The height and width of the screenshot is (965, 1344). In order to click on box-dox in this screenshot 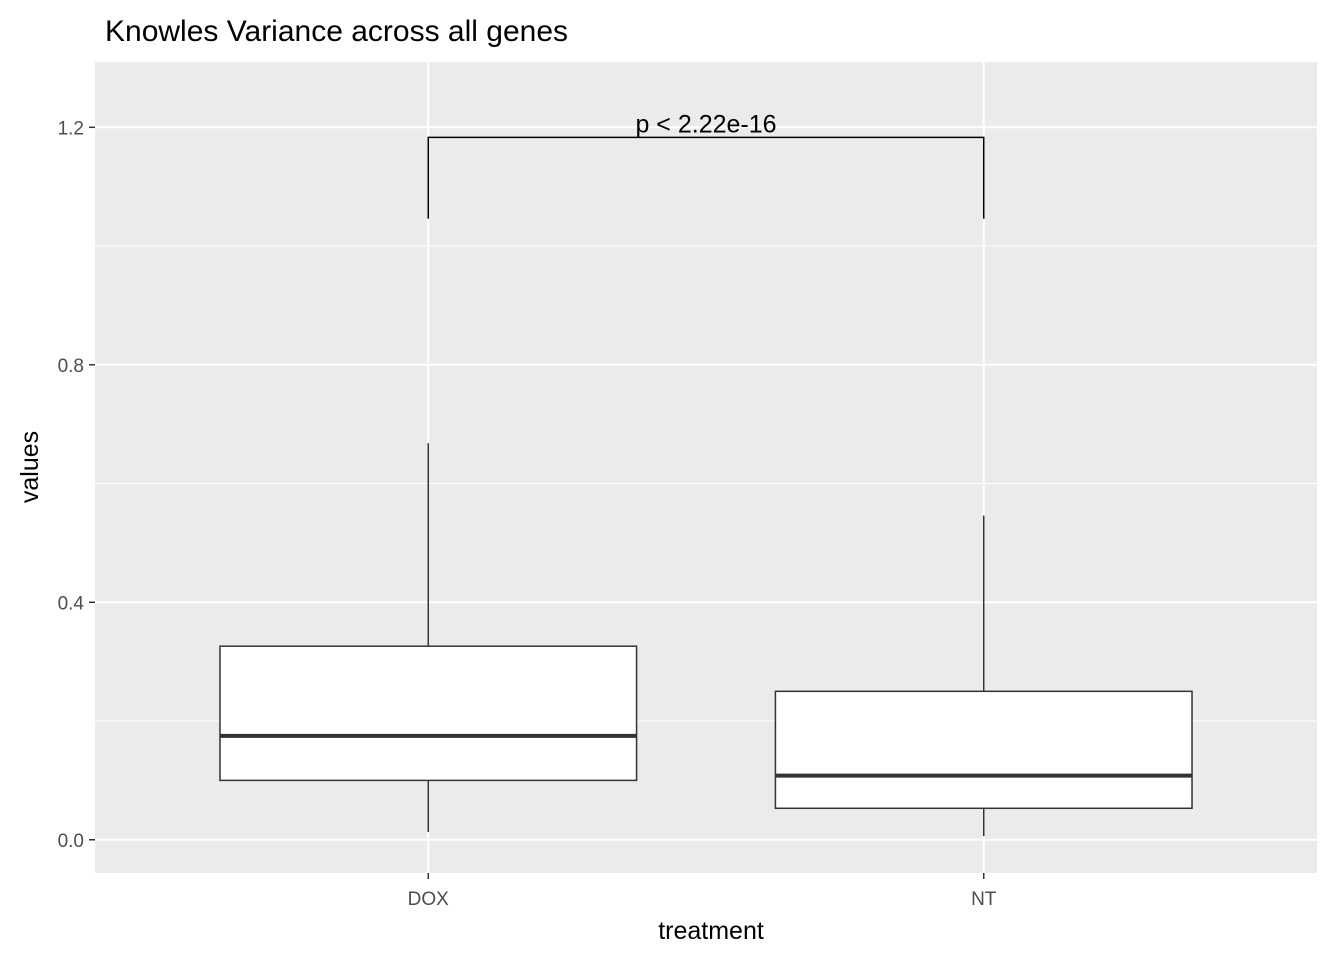, I will do `click(428, 713)`.